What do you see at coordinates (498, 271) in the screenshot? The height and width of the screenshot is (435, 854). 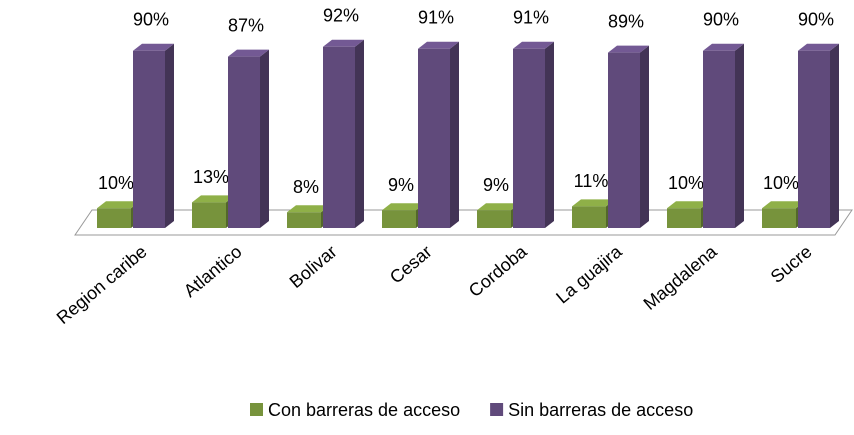 I see `x-tick-label: Cordoba` at bounding box center [498, 271].